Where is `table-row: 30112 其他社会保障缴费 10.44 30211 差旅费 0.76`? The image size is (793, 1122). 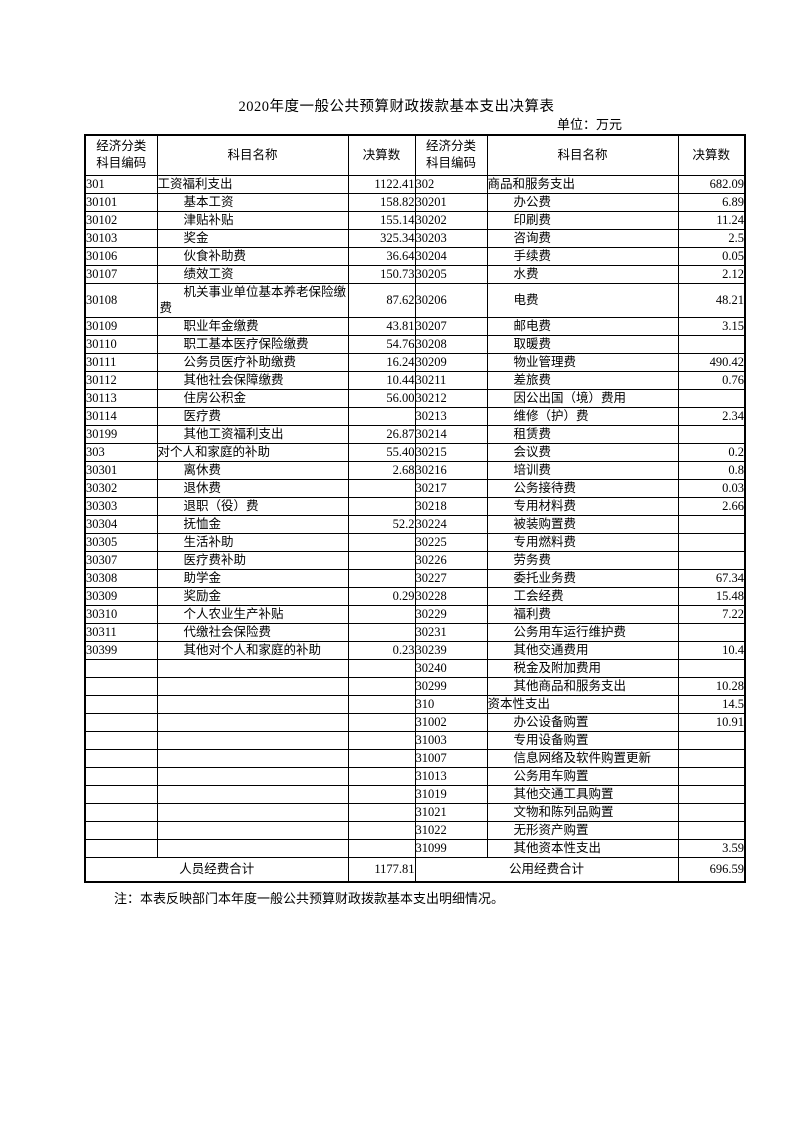 table-row: 30112 其他社会保障缴费 10.44 30211 差旅费 0.76 is located at coordinates (415, 381).